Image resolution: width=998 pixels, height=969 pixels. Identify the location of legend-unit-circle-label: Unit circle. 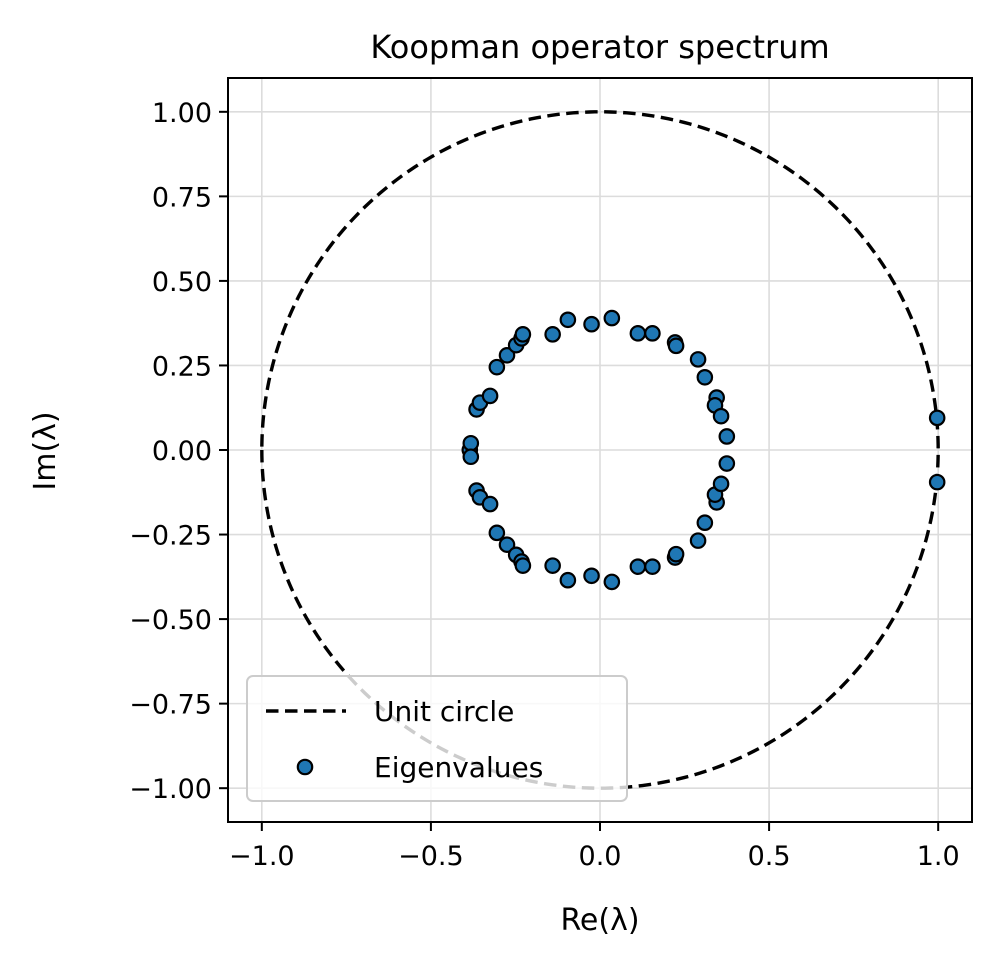
(444, 711).